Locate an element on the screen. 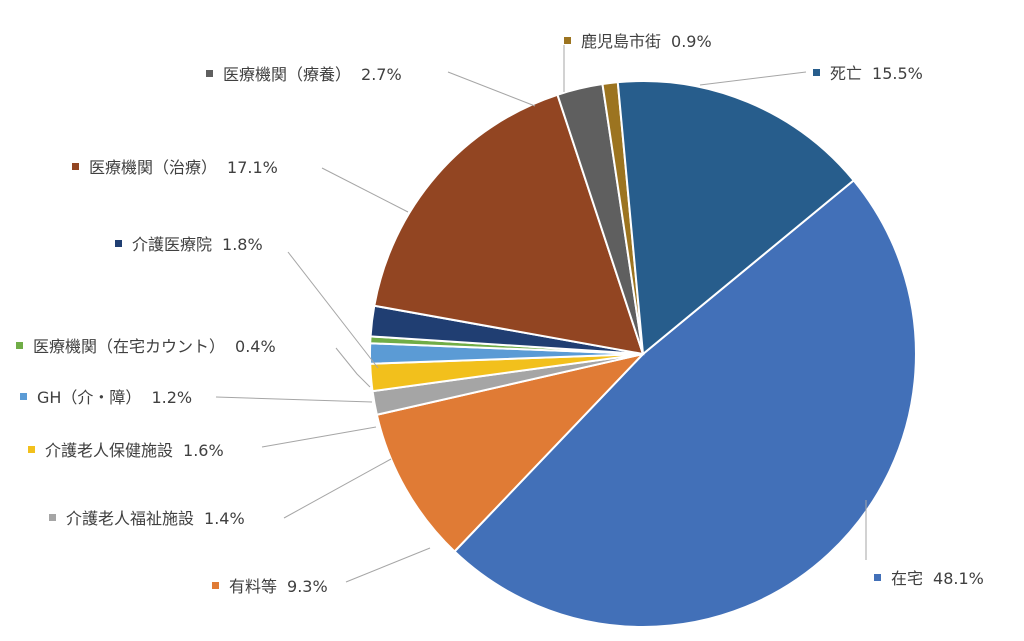 The image size is (1024, 641). slice-name-10: 鹿児島市街 is located at coordinates (621, 41).